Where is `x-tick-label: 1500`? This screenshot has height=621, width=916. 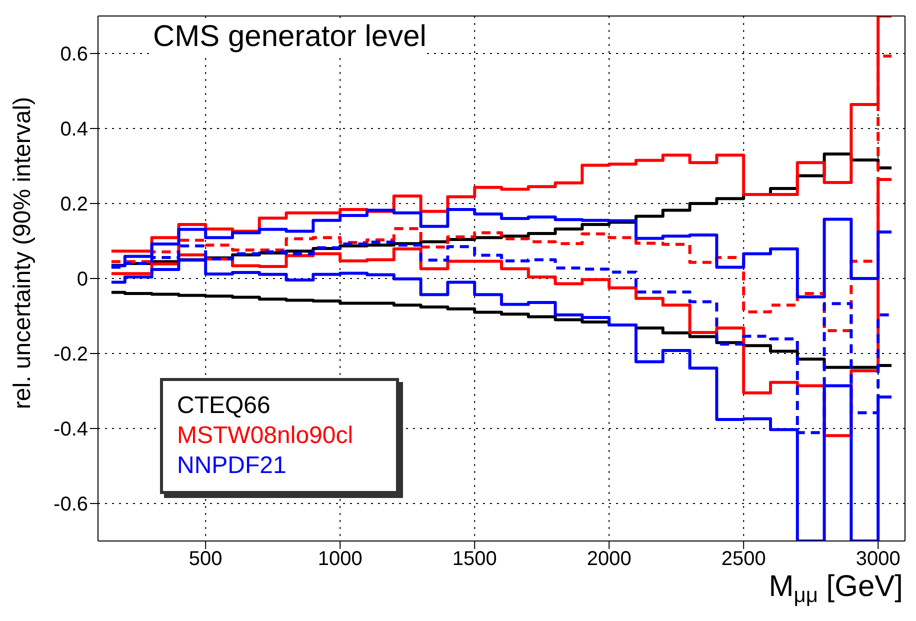 x-tick-label: 1500 is located at coordinates (474, 559).